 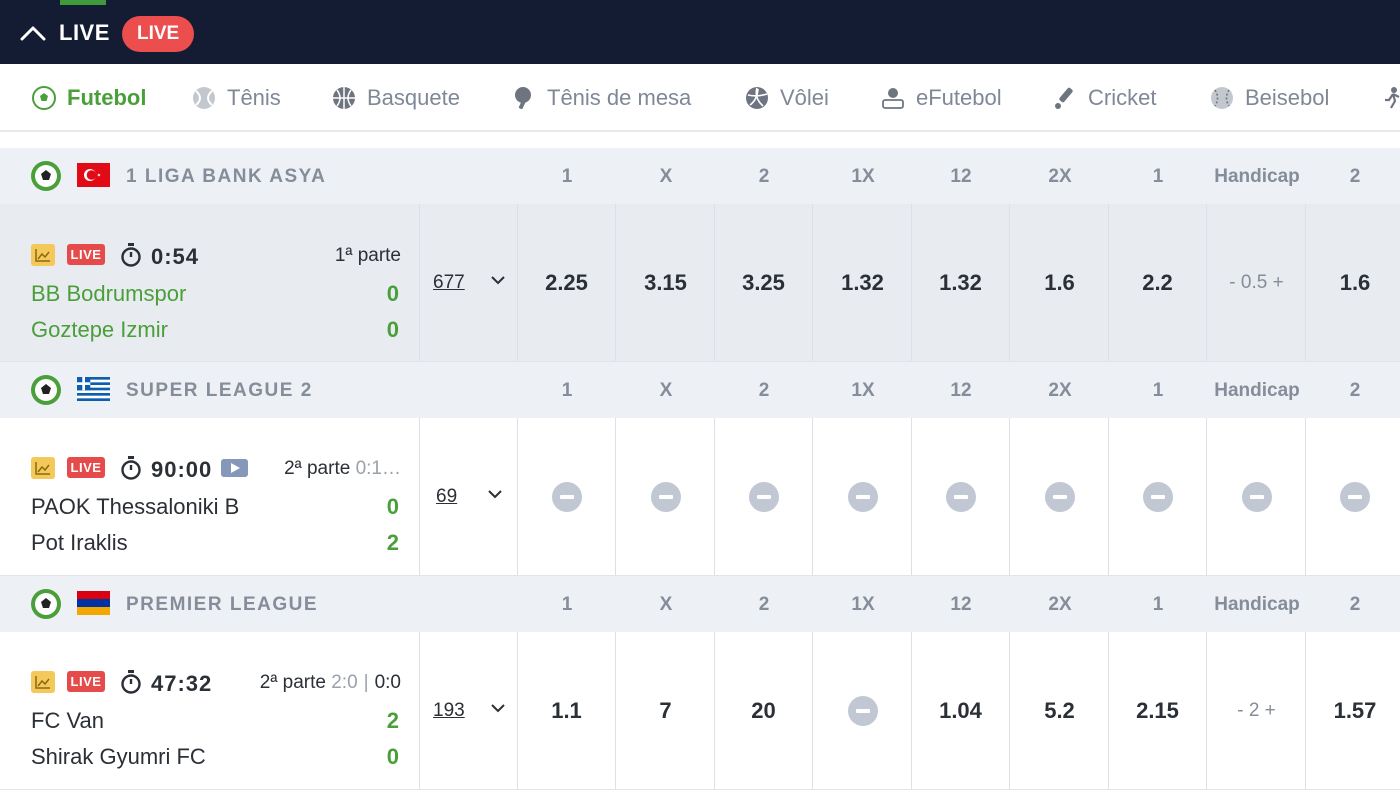 I want to click on markets-count: 677, so click(x=449, y=282).